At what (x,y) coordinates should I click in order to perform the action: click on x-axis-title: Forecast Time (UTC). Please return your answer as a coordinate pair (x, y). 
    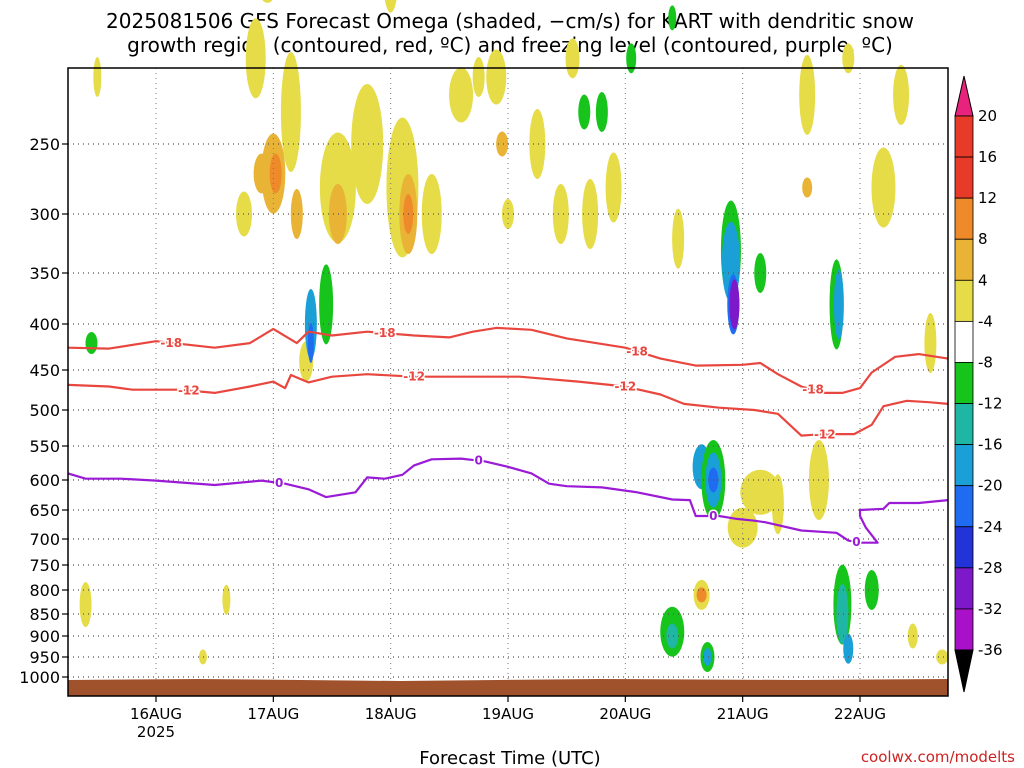
    Looking at the image, I should click on (509, 758).